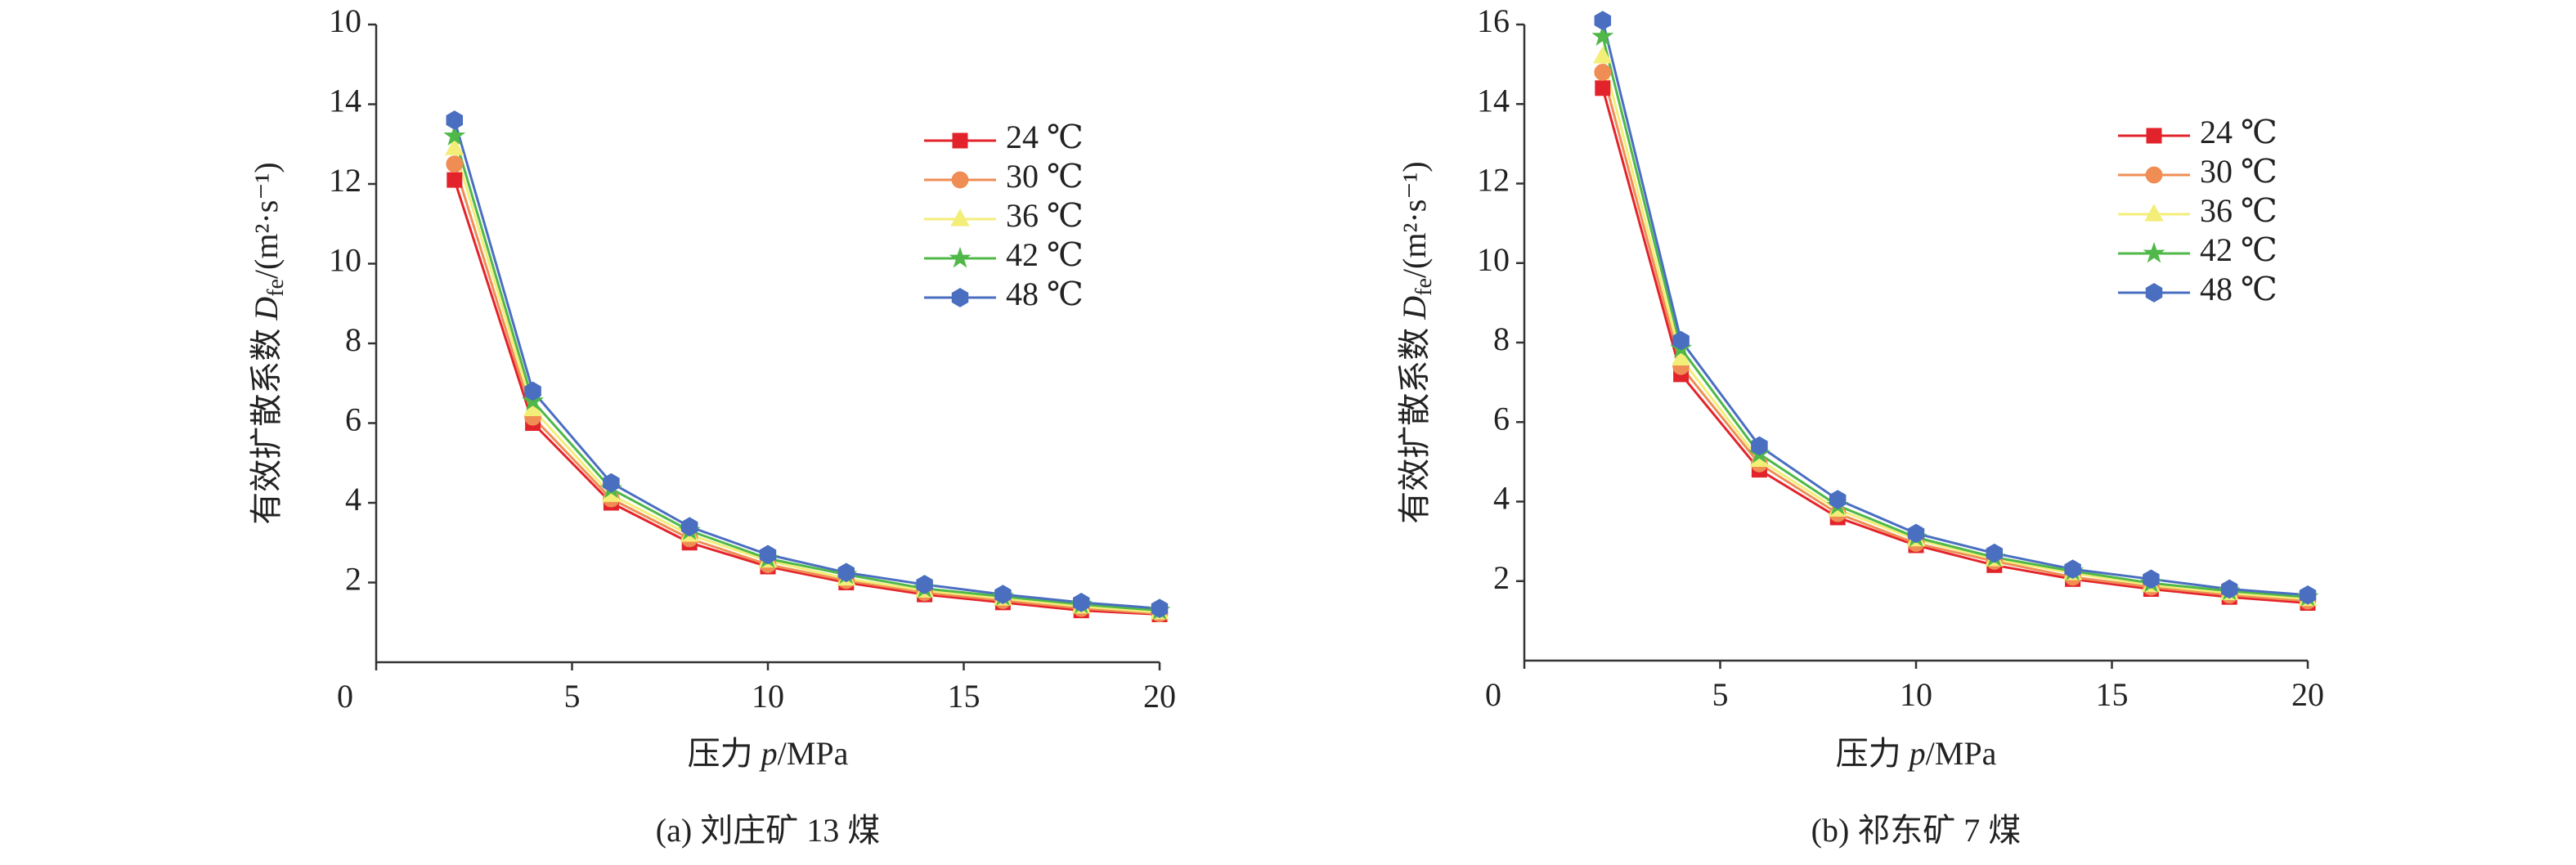  Describe the element at coordinates (1493, 20) in the screenshot. I see `y-tick-label: 16` at that location.